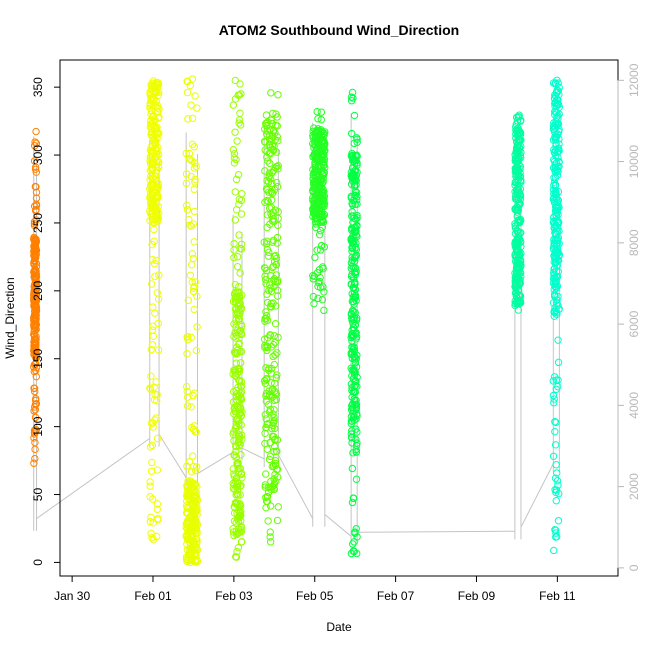 The width and height of the screenshot is (650, 650). I want to click on x-tick-label: Jan 30, so click(72, 596).